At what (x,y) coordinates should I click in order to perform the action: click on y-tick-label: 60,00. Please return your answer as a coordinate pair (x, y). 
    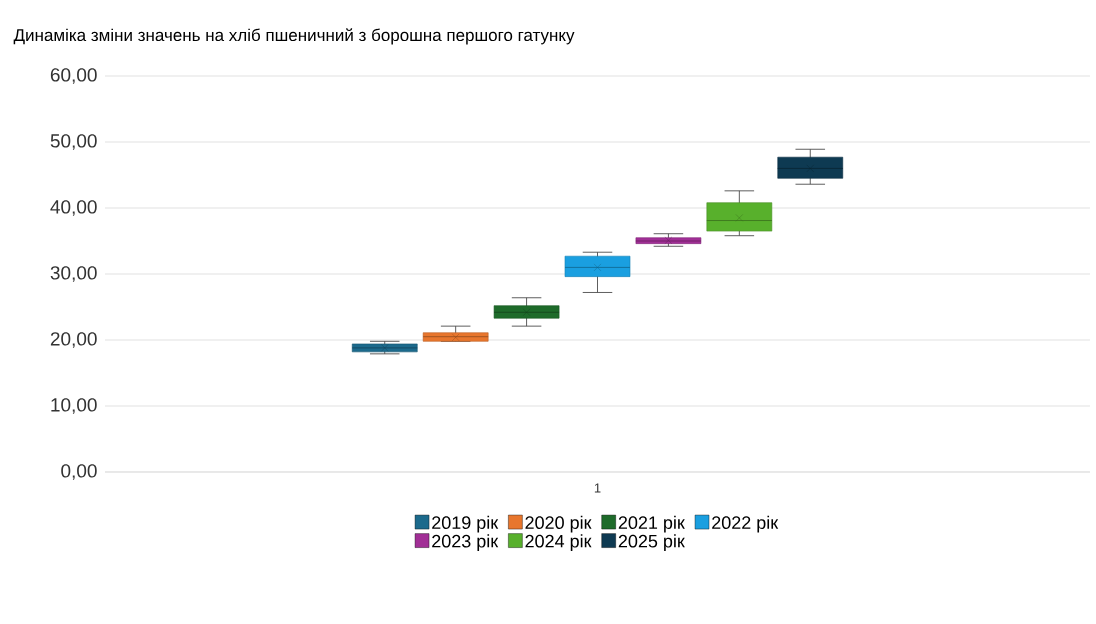
    Looking at the image, I should click on (73, 76).